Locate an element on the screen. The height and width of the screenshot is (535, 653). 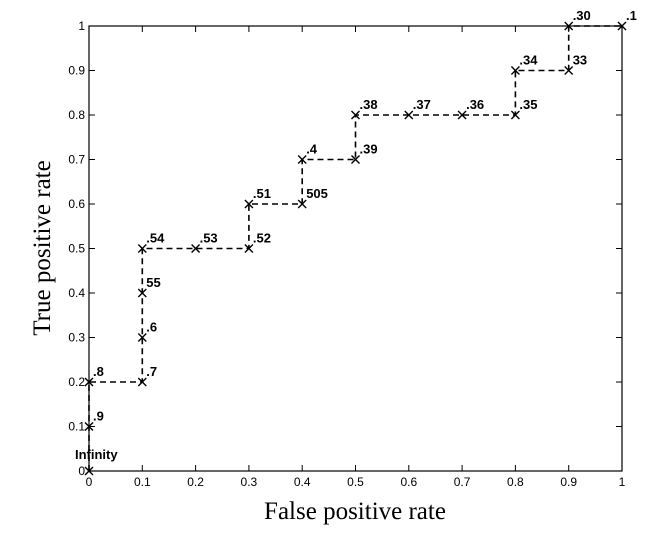
y-tick-label: 0 is located at coordinates (81, 471).